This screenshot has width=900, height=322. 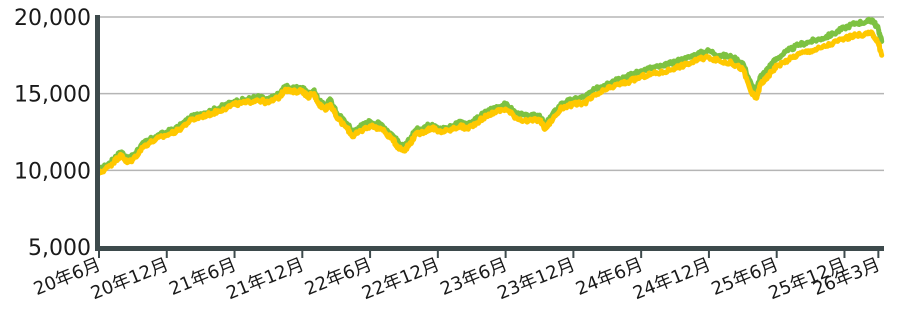 I want to click on x-tick-label-3: 21年12月, so click(x=265, y=279).